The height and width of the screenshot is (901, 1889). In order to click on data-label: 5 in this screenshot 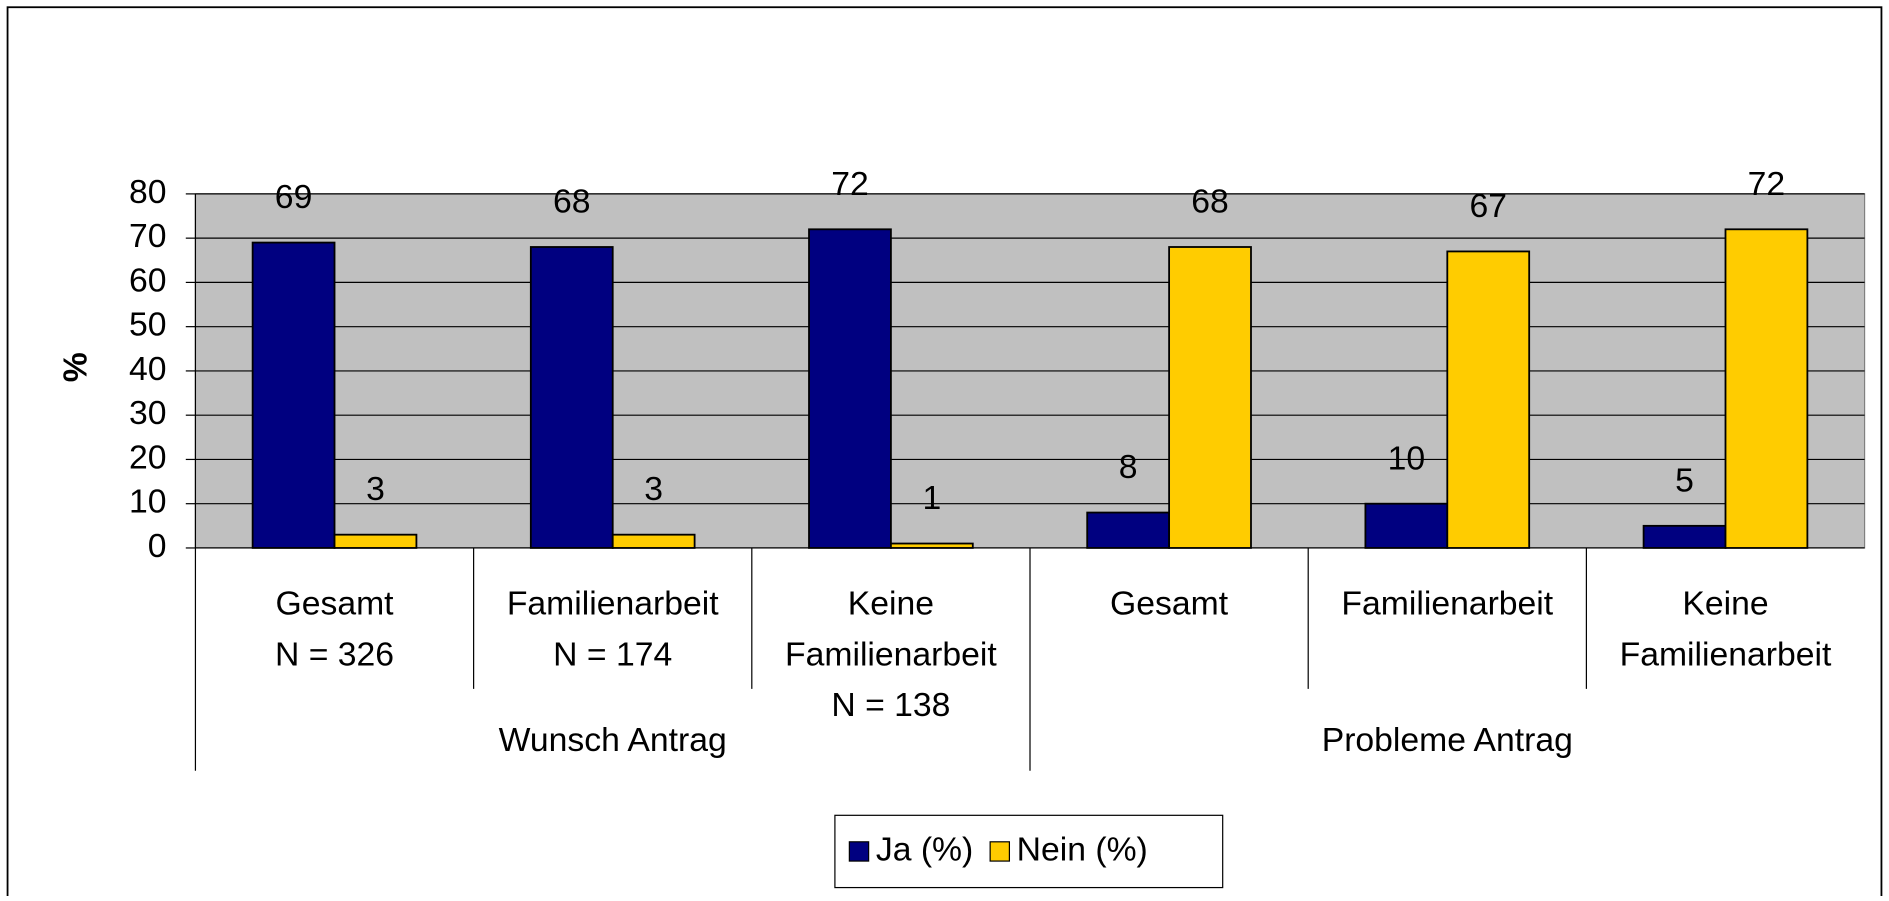, I will do `click(1684, 480)`.